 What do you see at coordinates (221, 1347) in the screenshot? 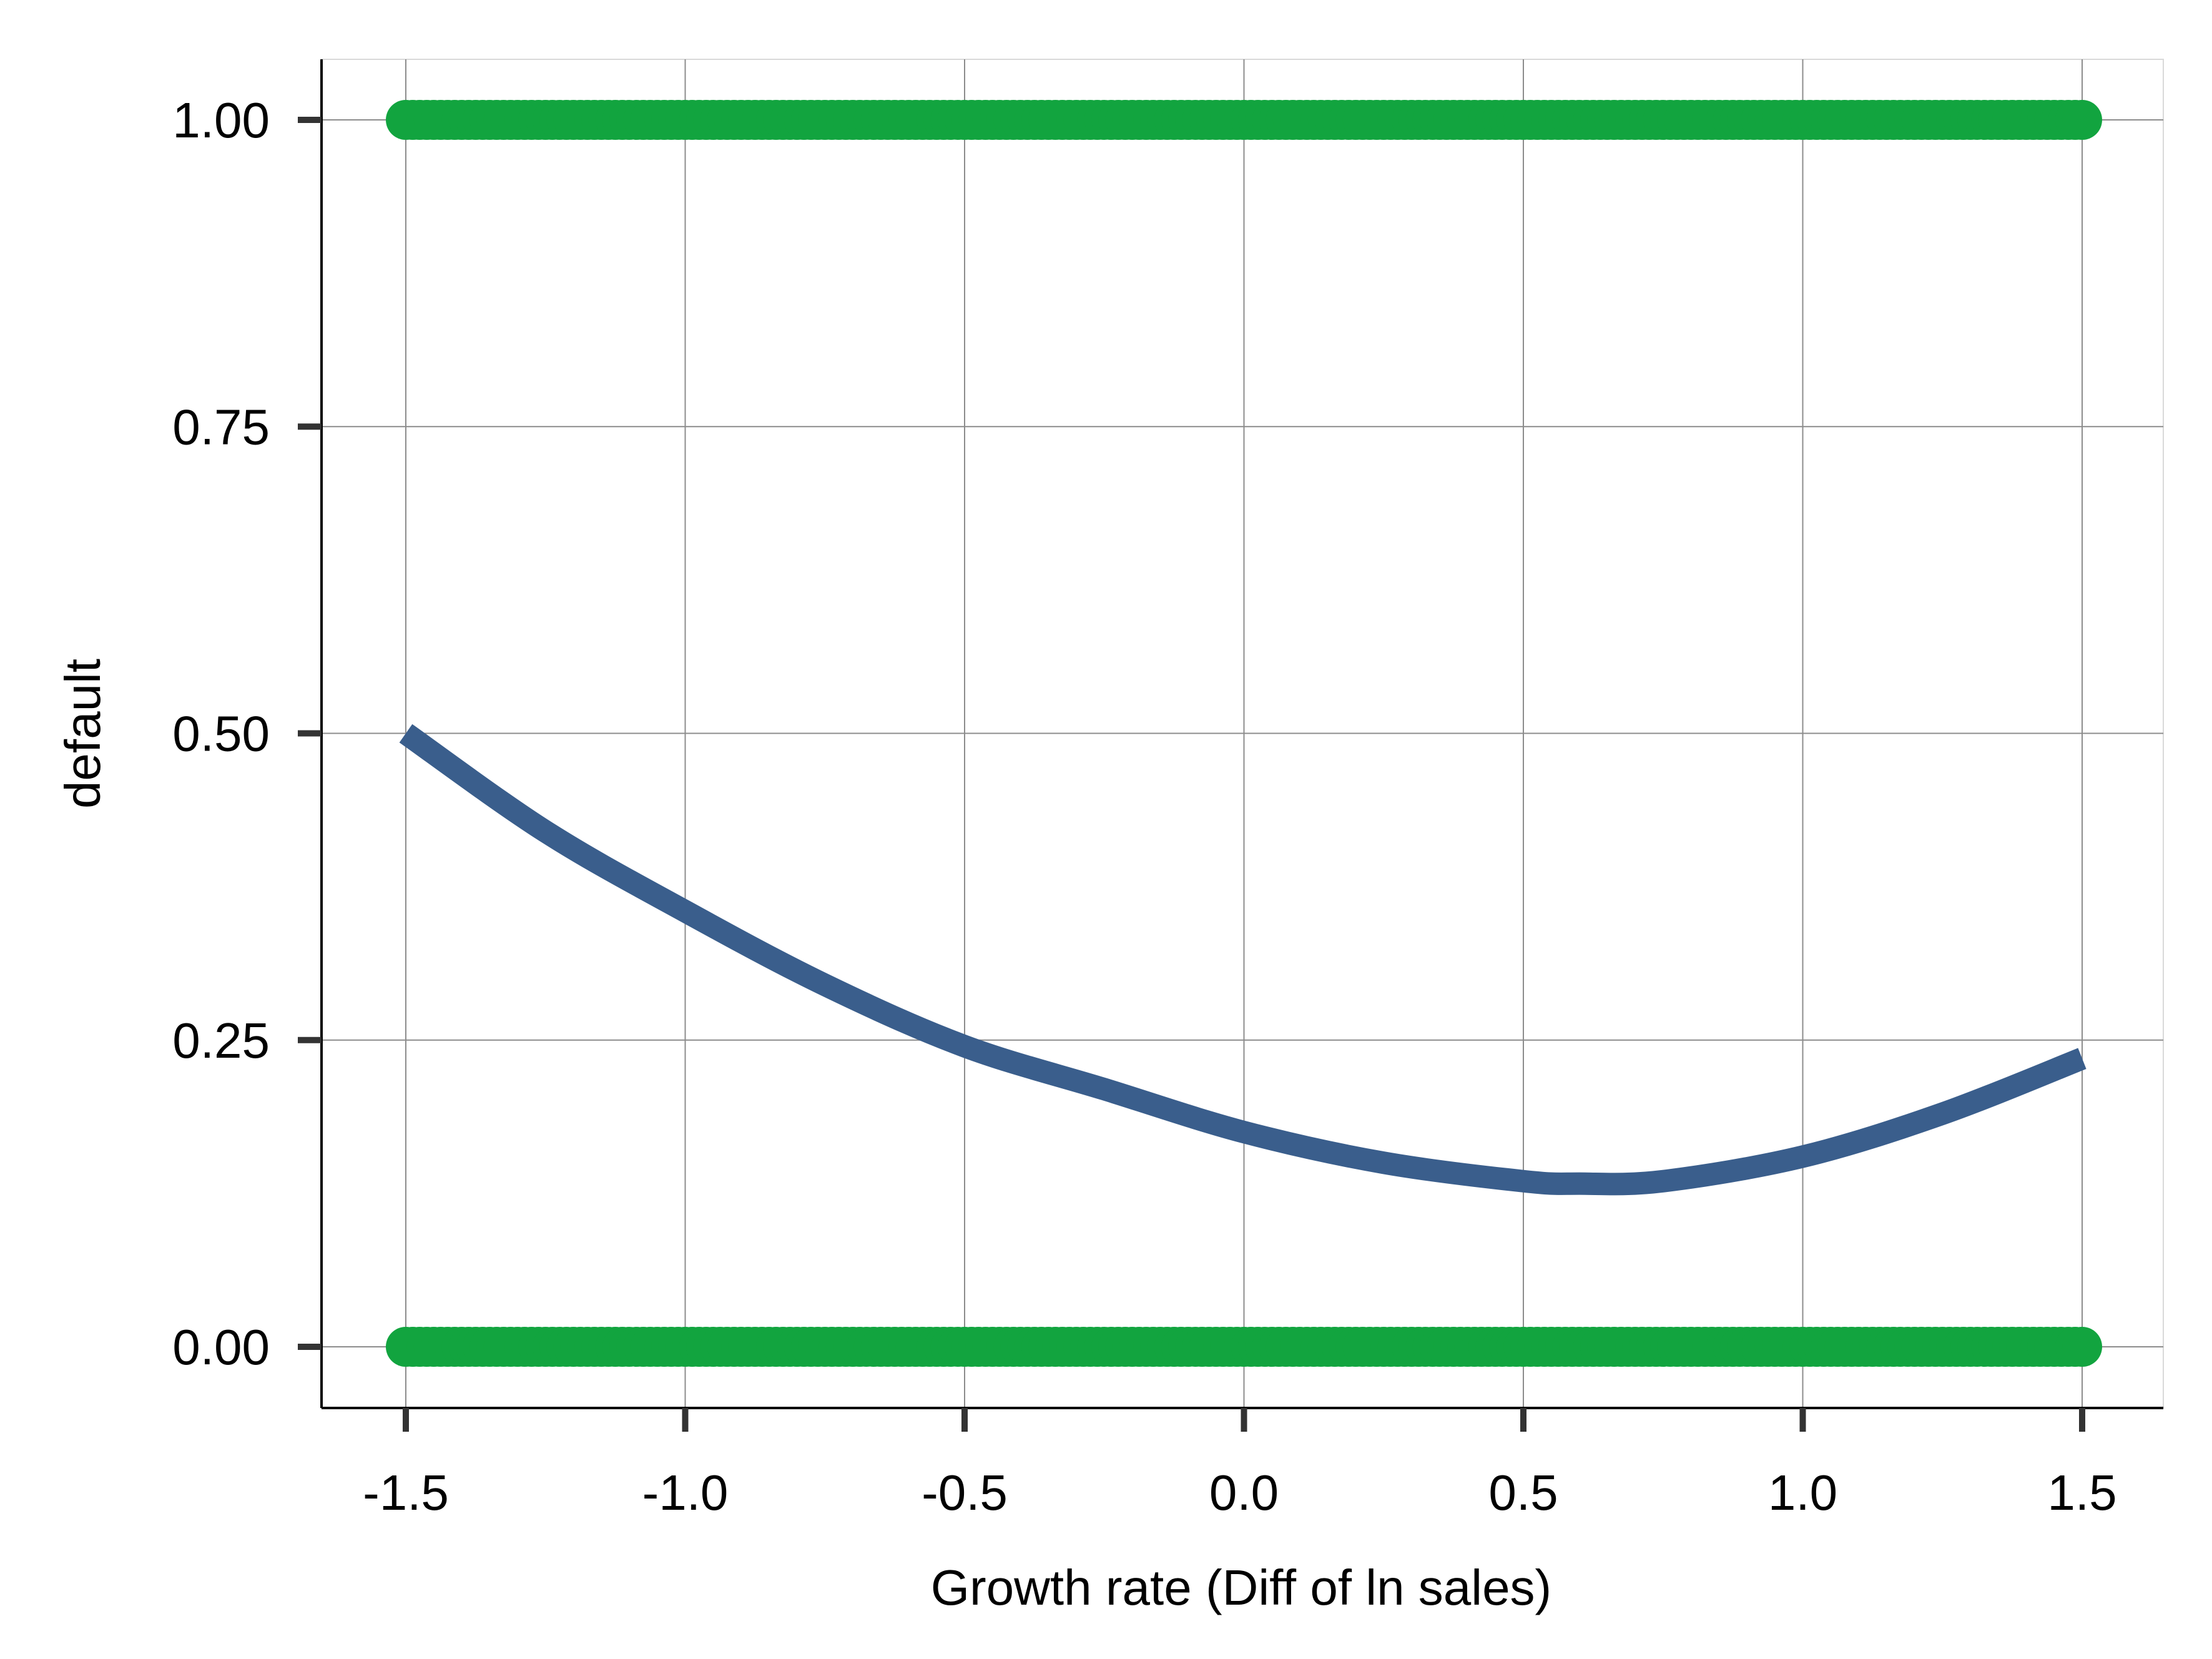
I see `y-tick-label: 0.00` at bounding box center [221, 1347].